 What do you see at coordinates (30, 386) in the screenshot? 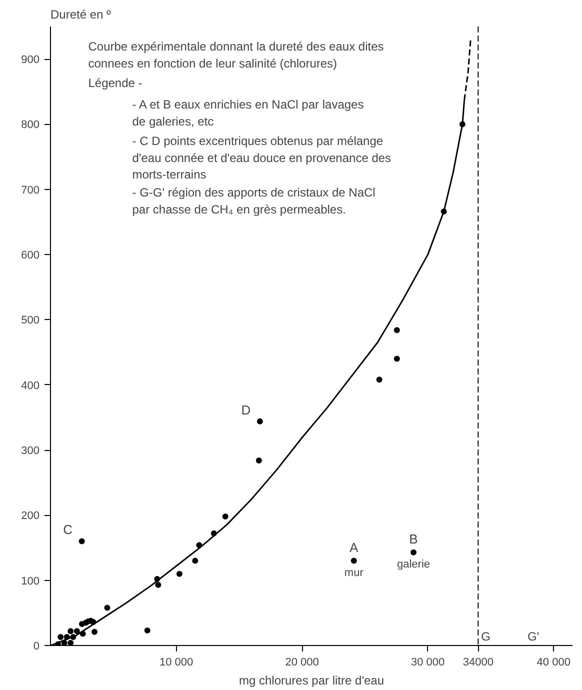
I see `y-tick-label: 400` at bounding box center [30, 386].